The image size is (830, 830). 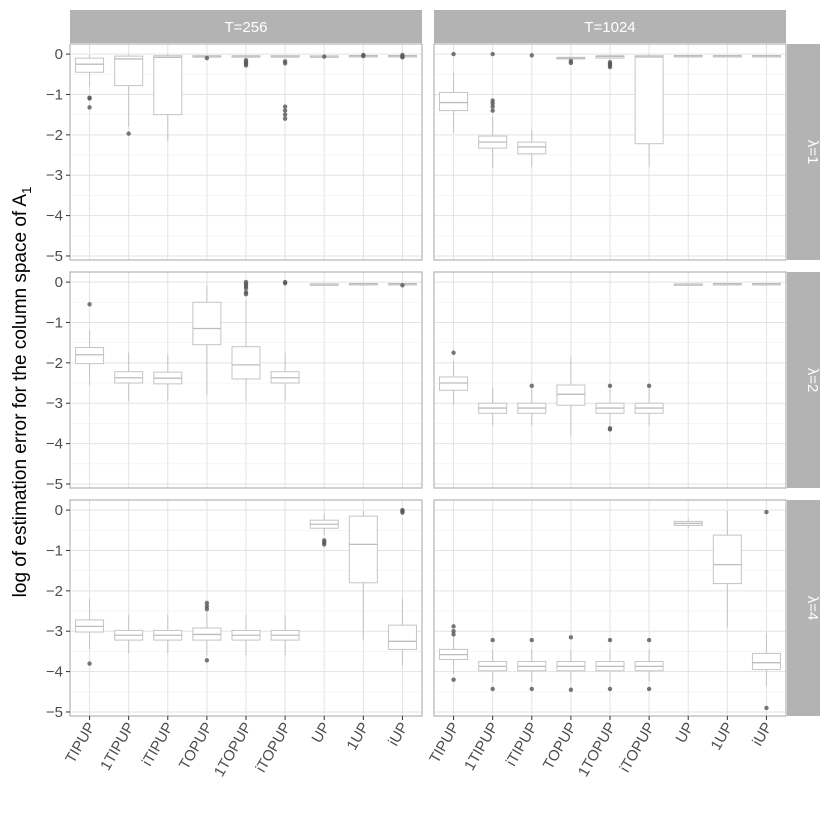 I want to click on x-tick-label: iTIPUP, so click(x=522, y=745).